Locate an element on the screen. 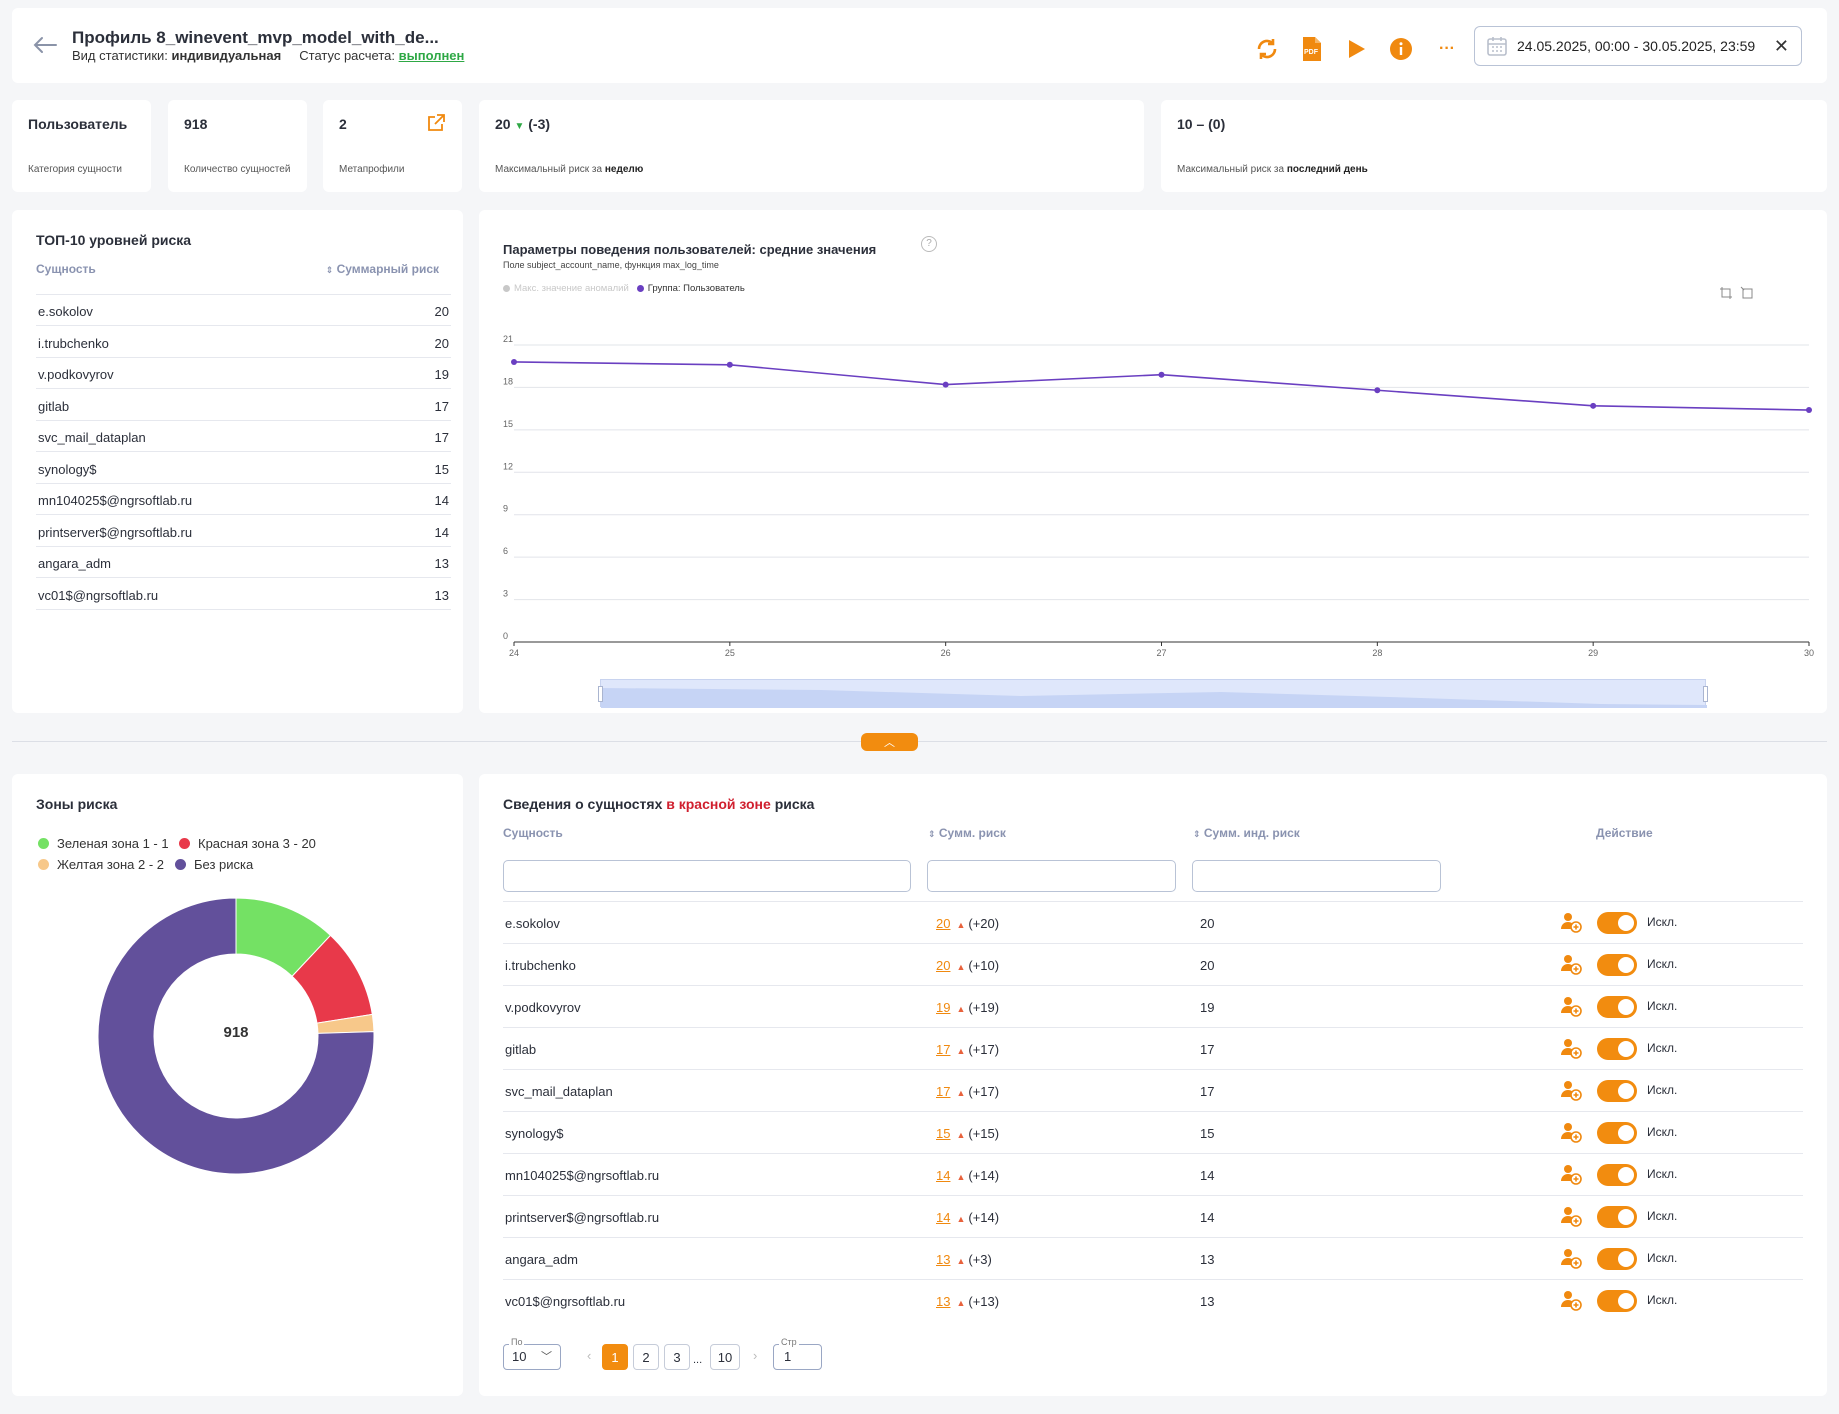 This screenshot has height=1414, width=1839. top10-col-risk: ⇕ Суммарный риск is located at coordinates (382, 269).